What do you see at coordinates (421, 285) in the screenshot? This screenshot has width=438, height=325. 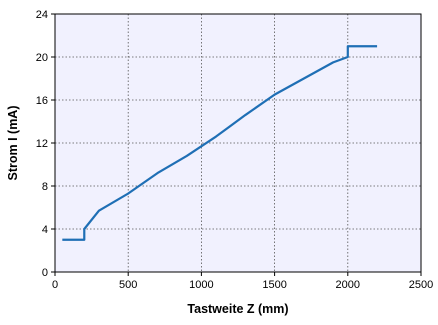 I see `x-tick-label: 2500` at bounding box center [421, 285].